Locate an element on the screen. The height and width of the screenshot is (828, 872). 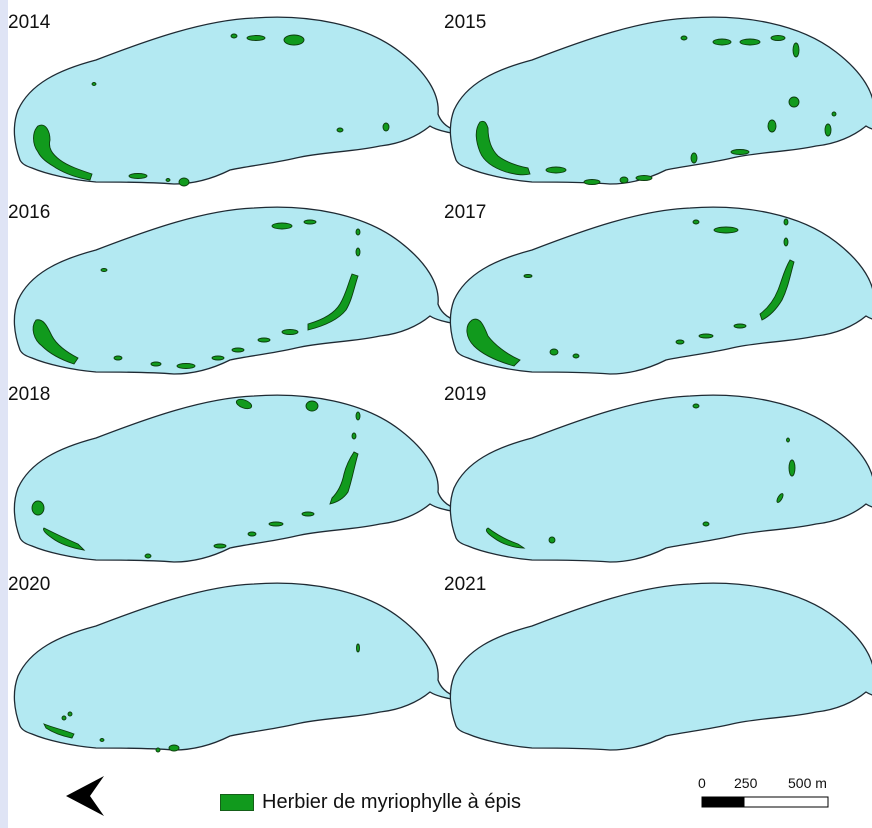
year-label-2015: 2015 is located at coordinates (465, 22).